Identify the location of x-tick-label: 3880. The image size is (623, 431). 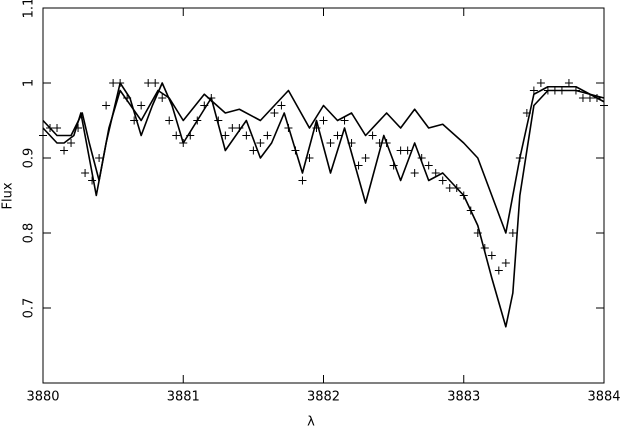
(42, 397).